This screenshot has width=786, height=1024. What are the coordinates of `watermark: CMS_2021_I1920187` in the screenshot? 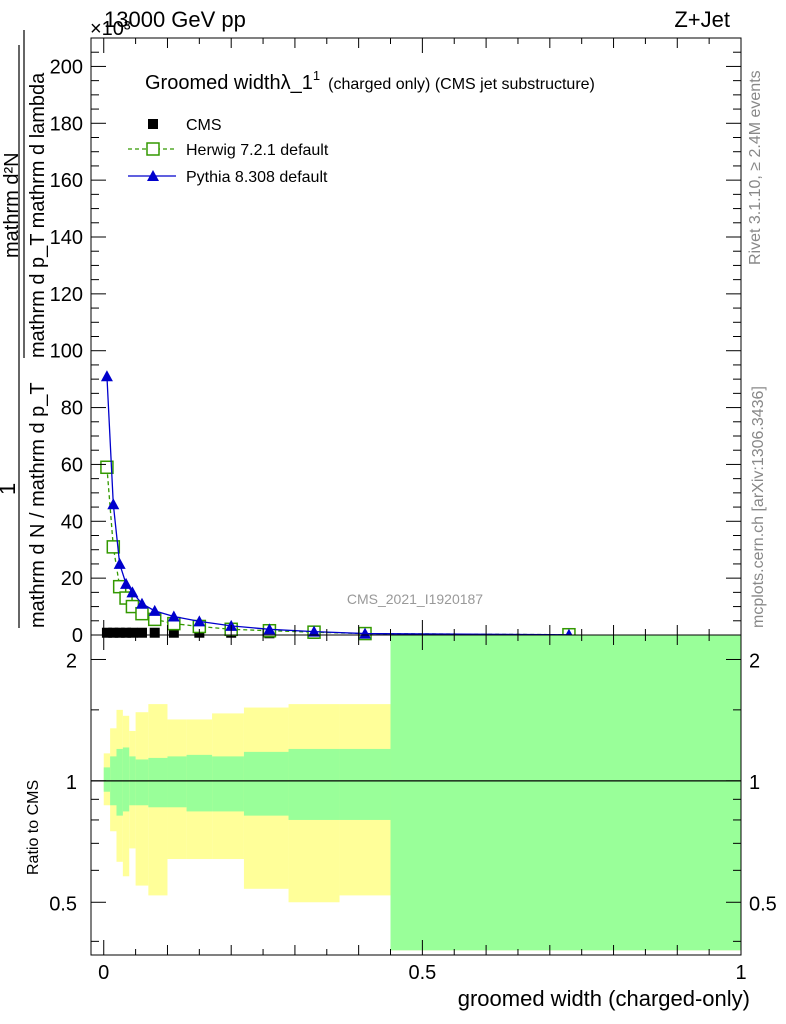 It's located at (415, 599).